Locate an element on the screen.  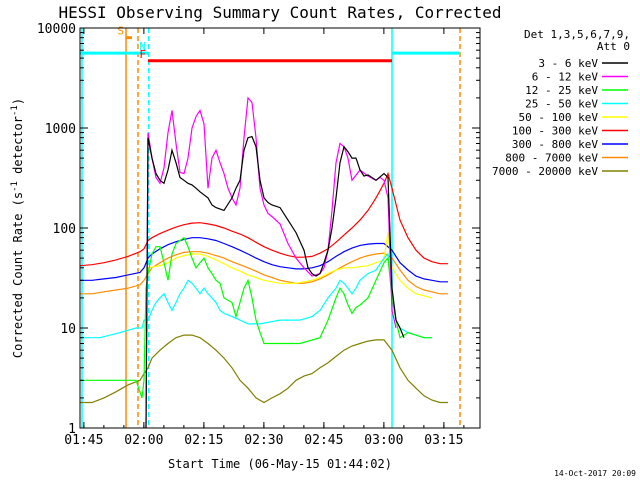
legend-header-line-1: Det 1,3,5,6,7,9, is located at coordinates (577, 34).